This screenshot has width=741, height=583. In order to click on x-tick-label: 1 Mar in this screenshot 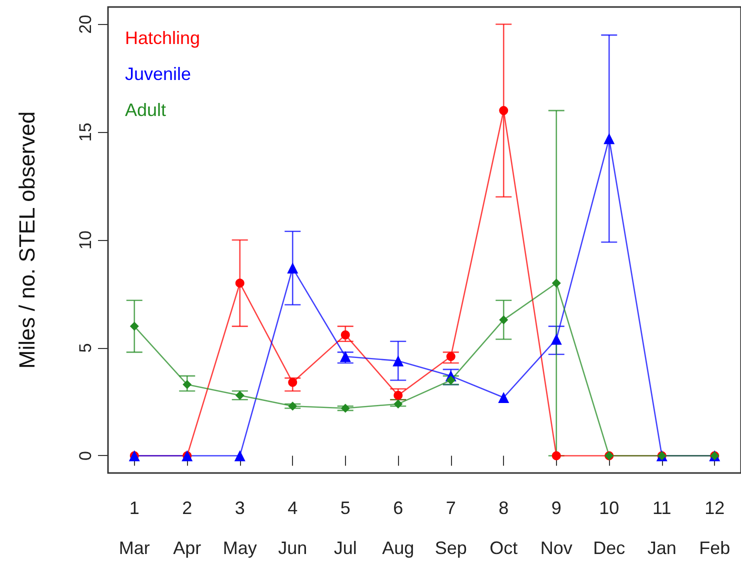, I will do `click(134, 528)`.